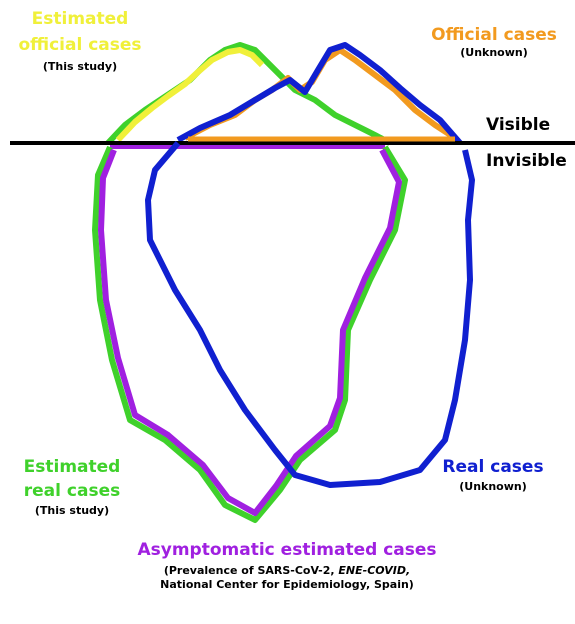  Describe the element at coordinates (190, 95) in the screenshot. I see `estimated-official-tip` at that location.